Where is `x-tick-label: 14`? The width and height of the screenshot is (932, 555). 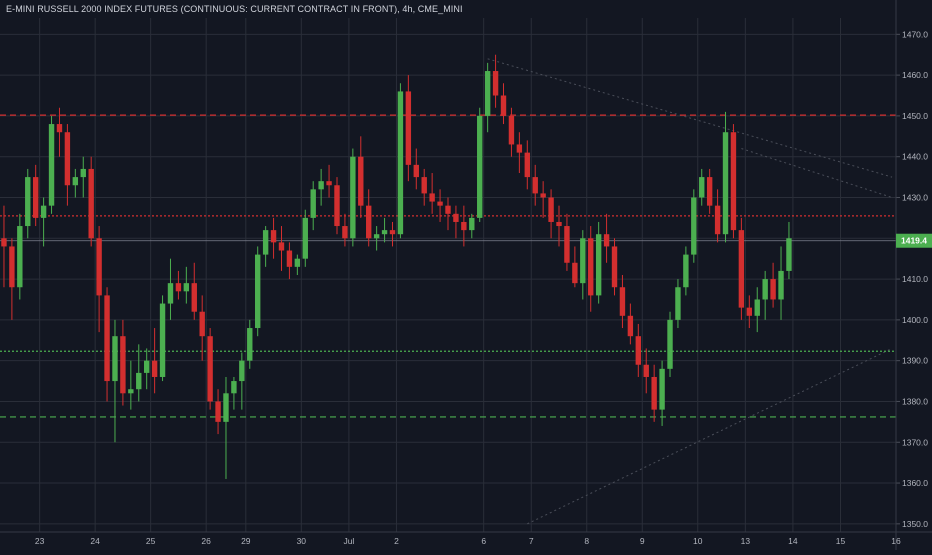
x-tick-label: 14 is located at coordinates (793, 541).